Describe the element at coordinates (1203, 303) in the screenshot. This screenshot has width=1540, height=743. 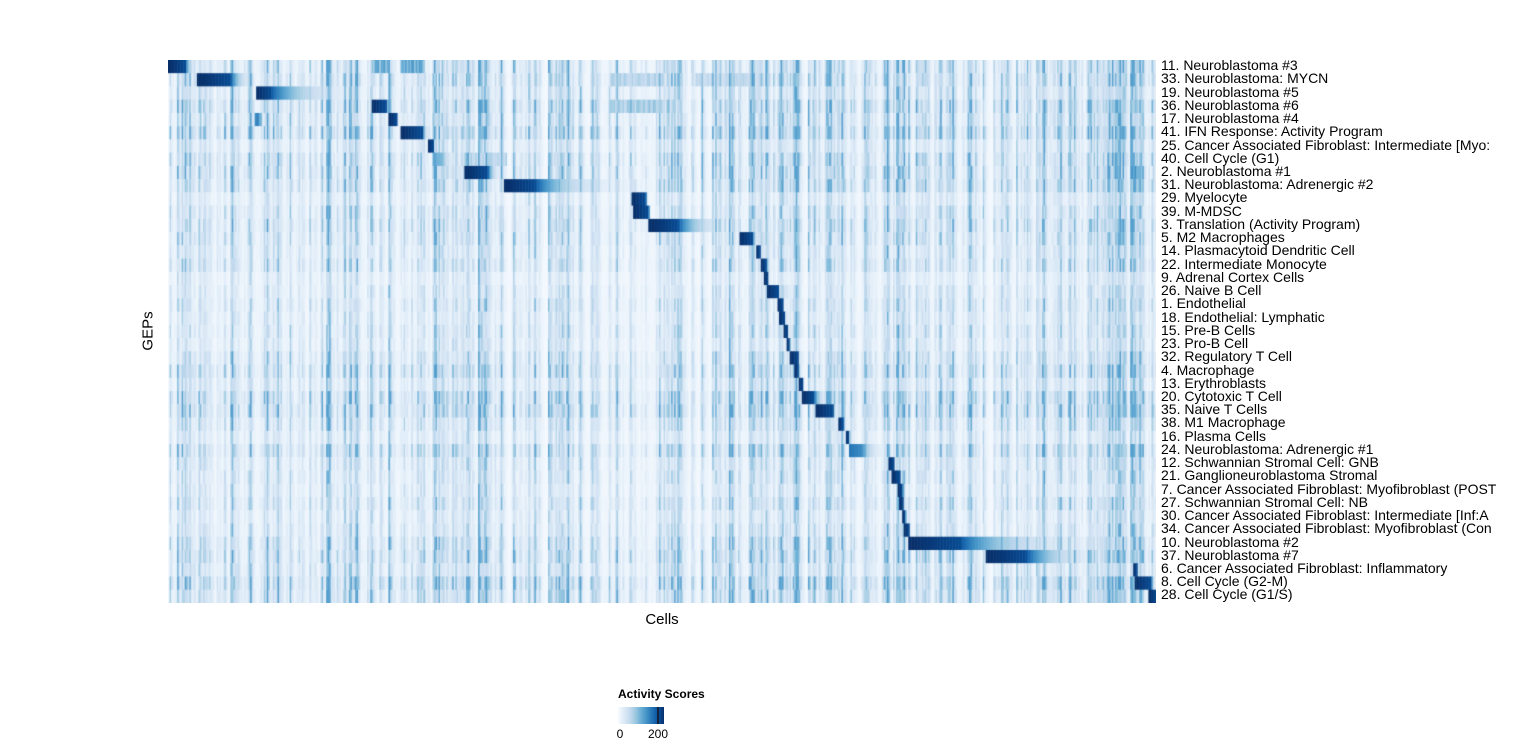
I see `row-label: 1. Endothelial` at that location.